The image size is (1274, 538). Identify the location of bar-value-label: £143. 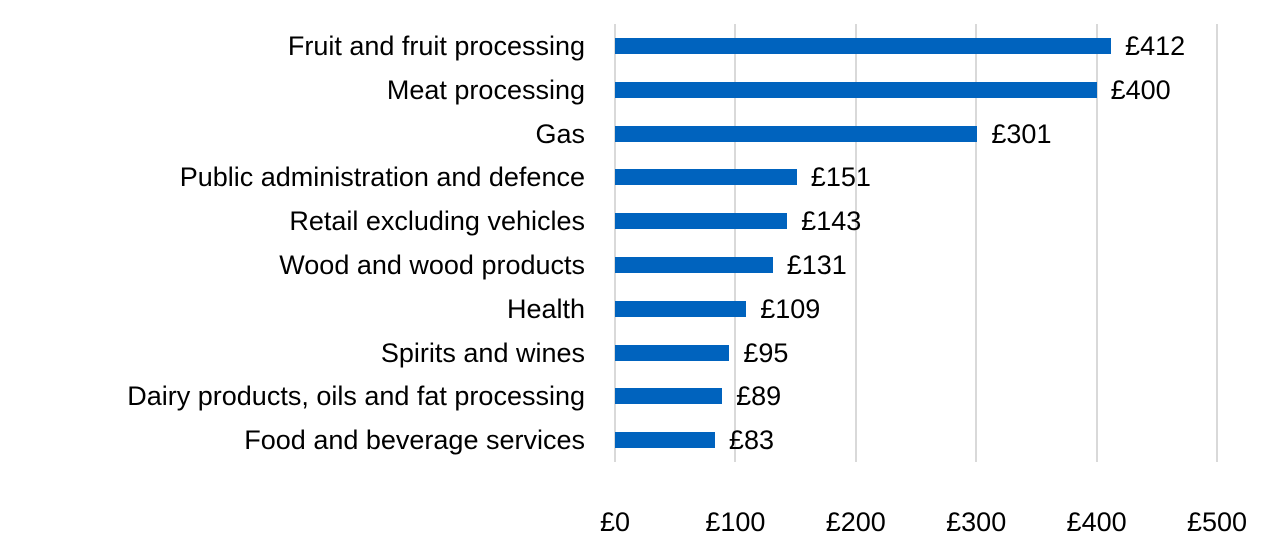
(831, 221).